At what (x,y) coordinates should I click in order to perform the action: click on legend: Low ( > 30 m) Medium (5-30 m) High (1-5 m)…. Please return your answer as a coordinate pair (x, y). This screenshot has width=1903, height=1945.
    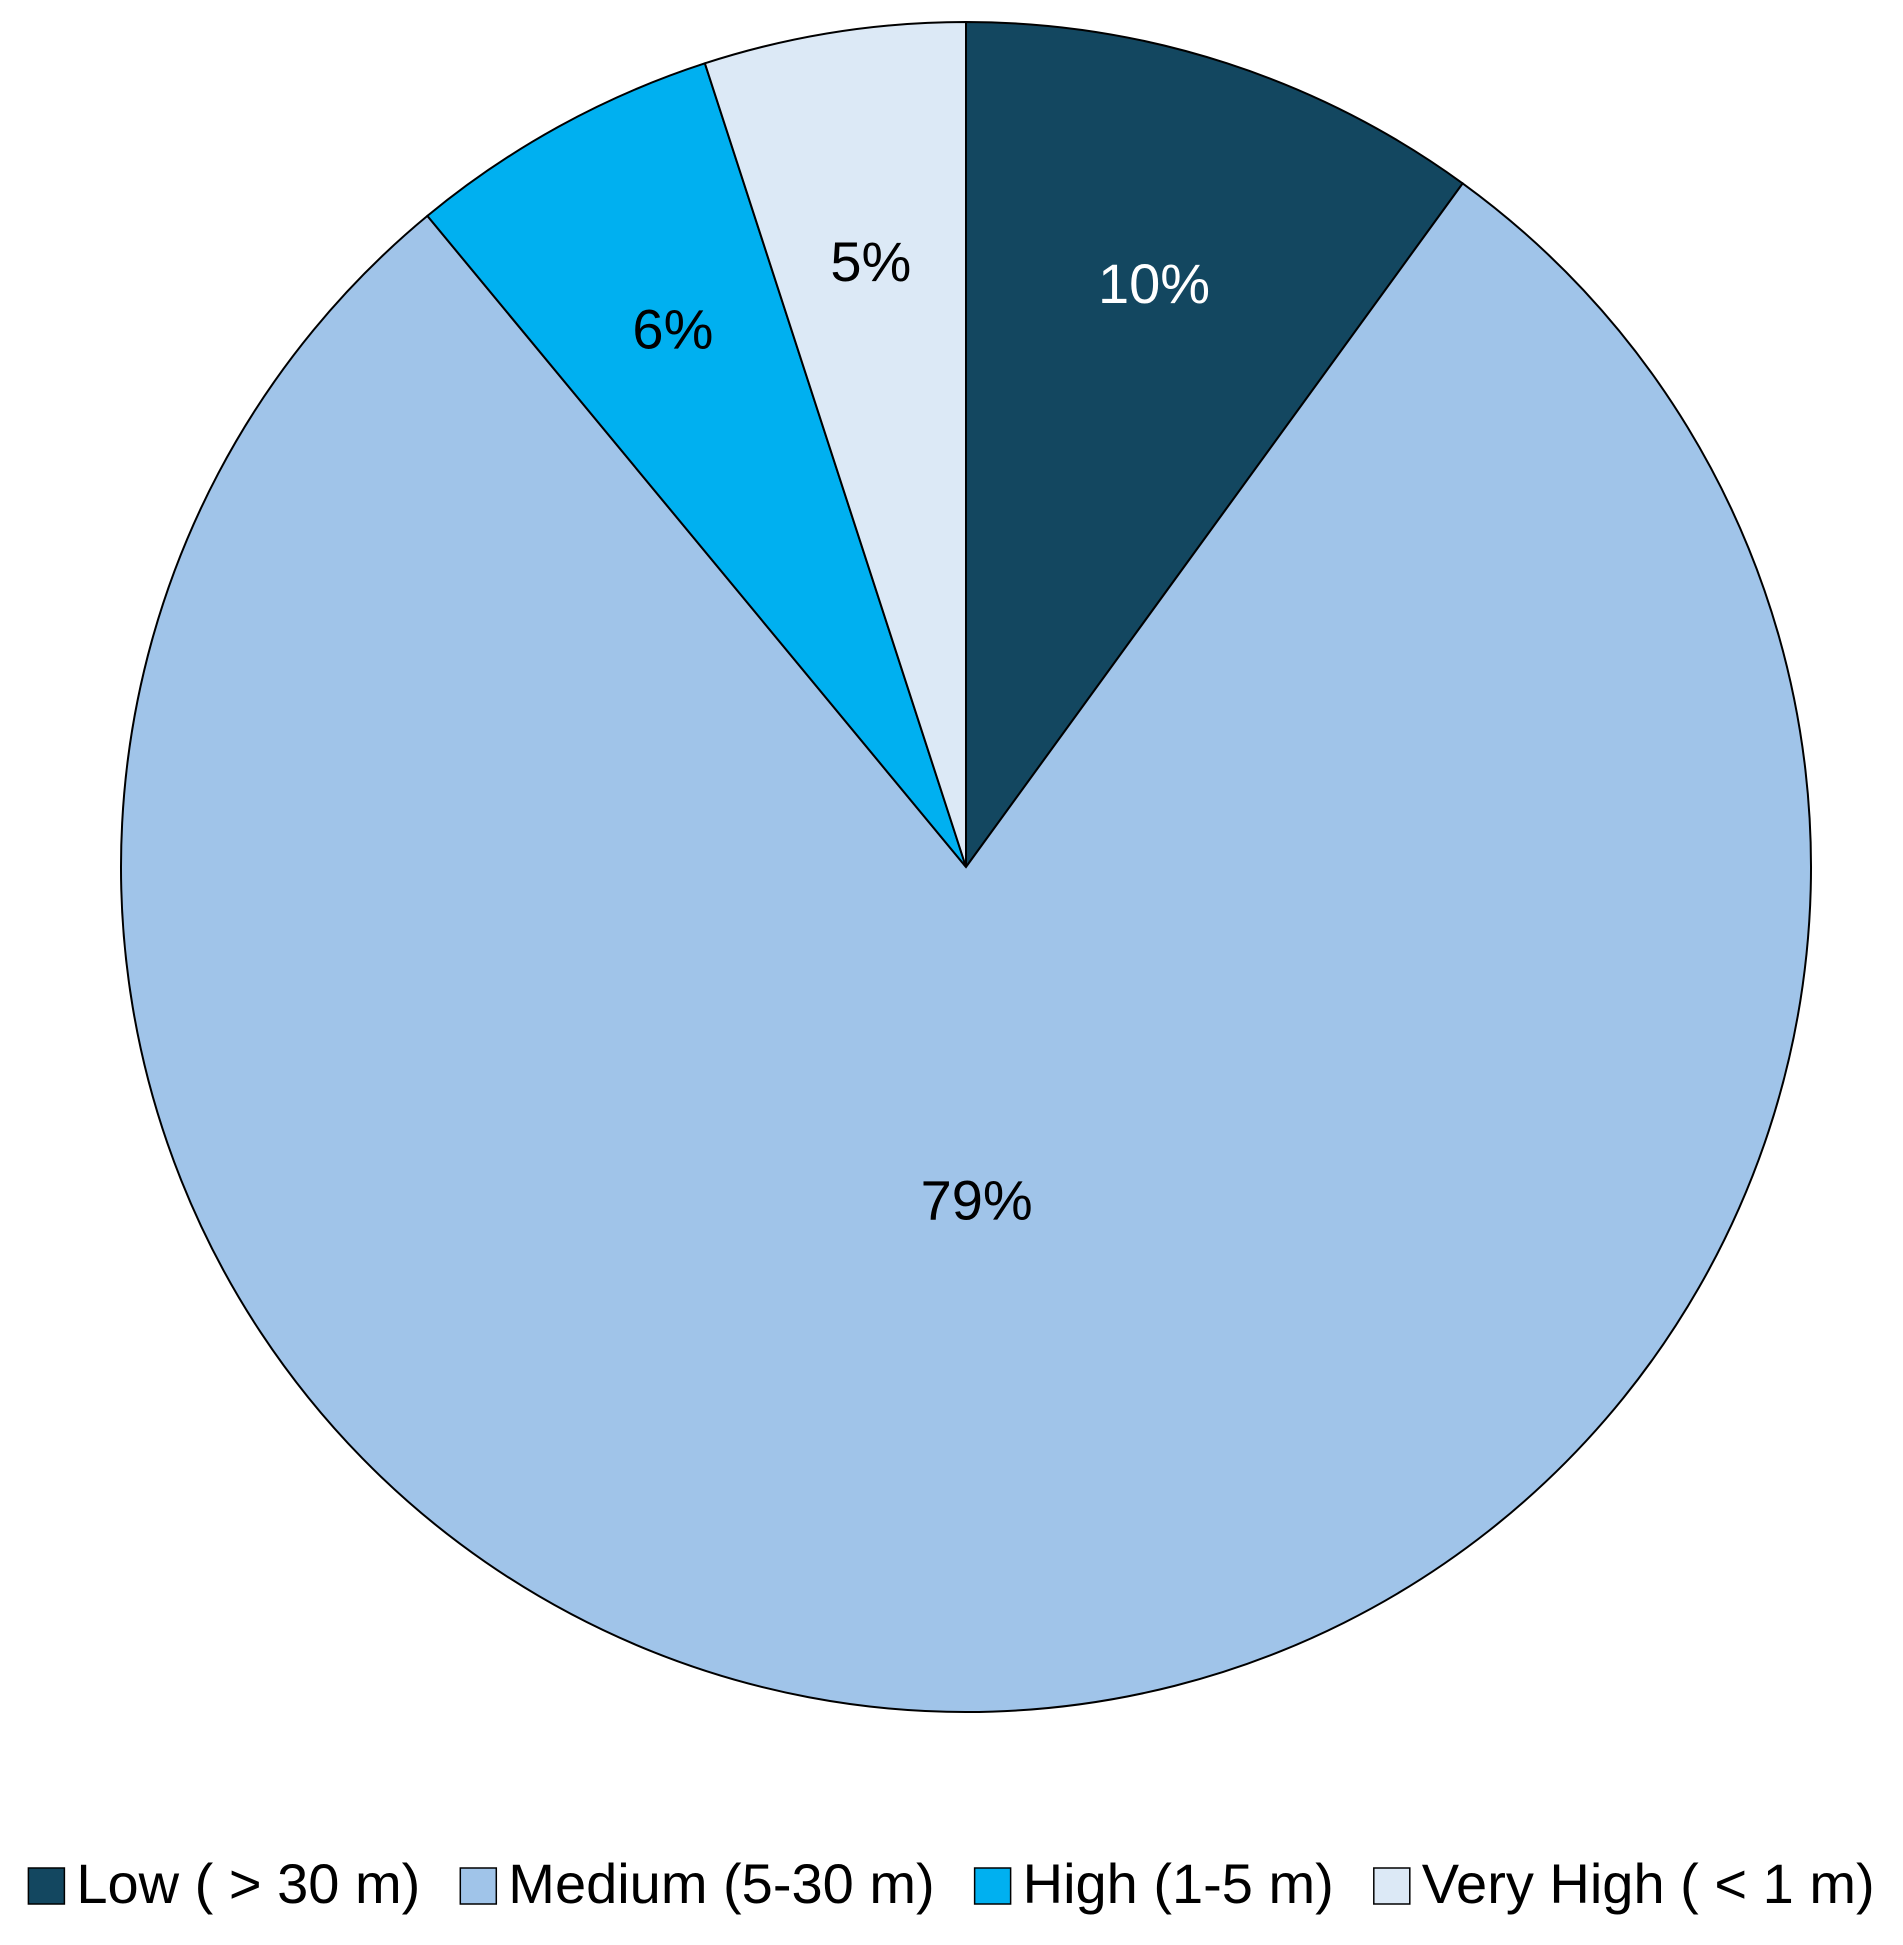
    Looking at the image, I should click on (951, 1883).